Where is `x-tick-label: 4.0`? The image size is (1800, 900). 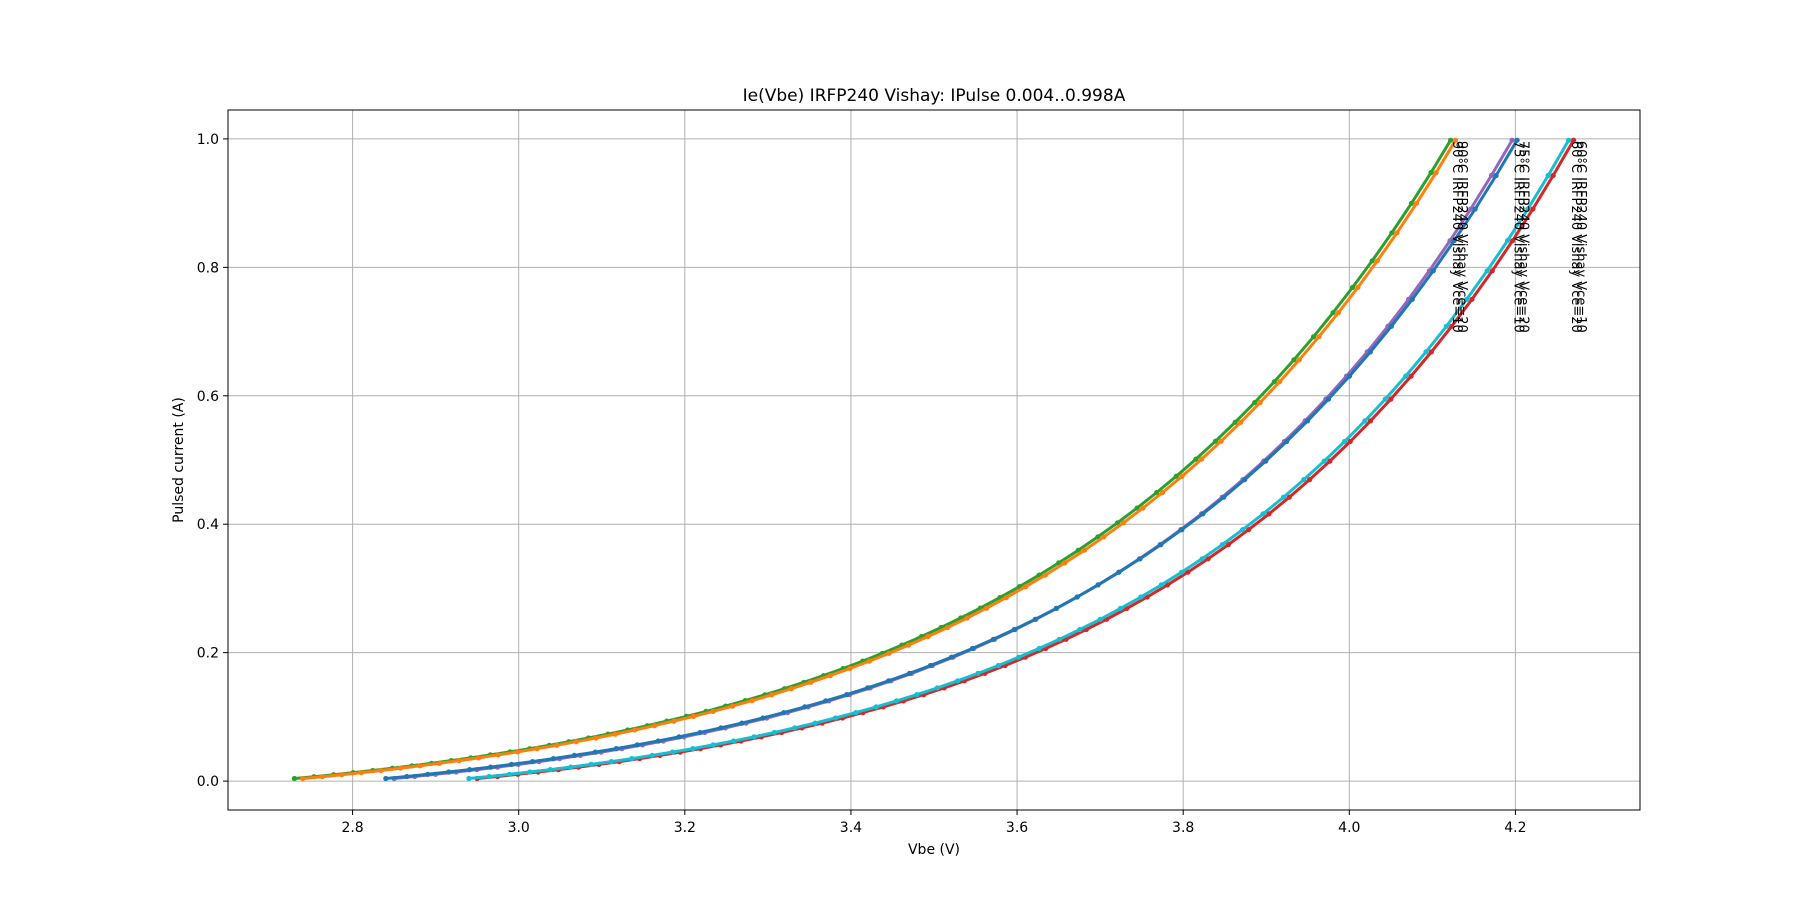
x-tick-label: 4.0 is located at coordinates (1349, 828).